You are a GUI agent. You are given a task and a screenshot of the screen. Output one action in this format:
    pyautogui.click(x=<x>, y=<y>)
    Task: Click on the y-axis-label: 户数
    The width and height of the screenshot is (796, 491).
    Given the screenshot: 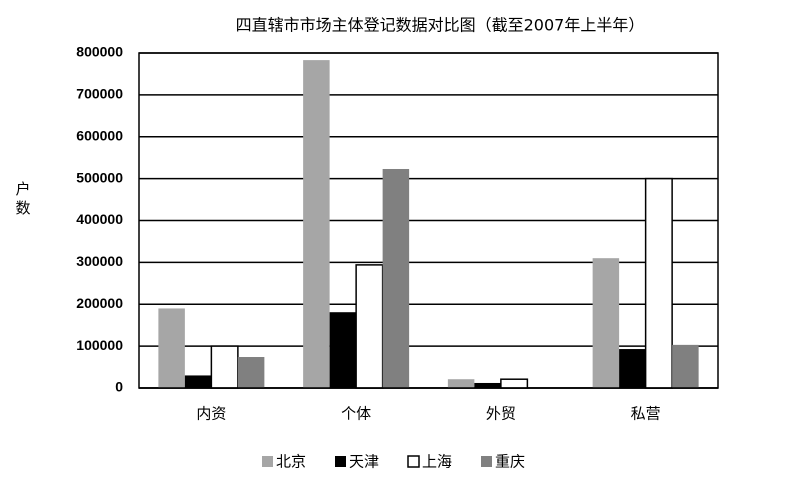 What is the action you would take?
    pyautogui.click(x=23, y=200)
    